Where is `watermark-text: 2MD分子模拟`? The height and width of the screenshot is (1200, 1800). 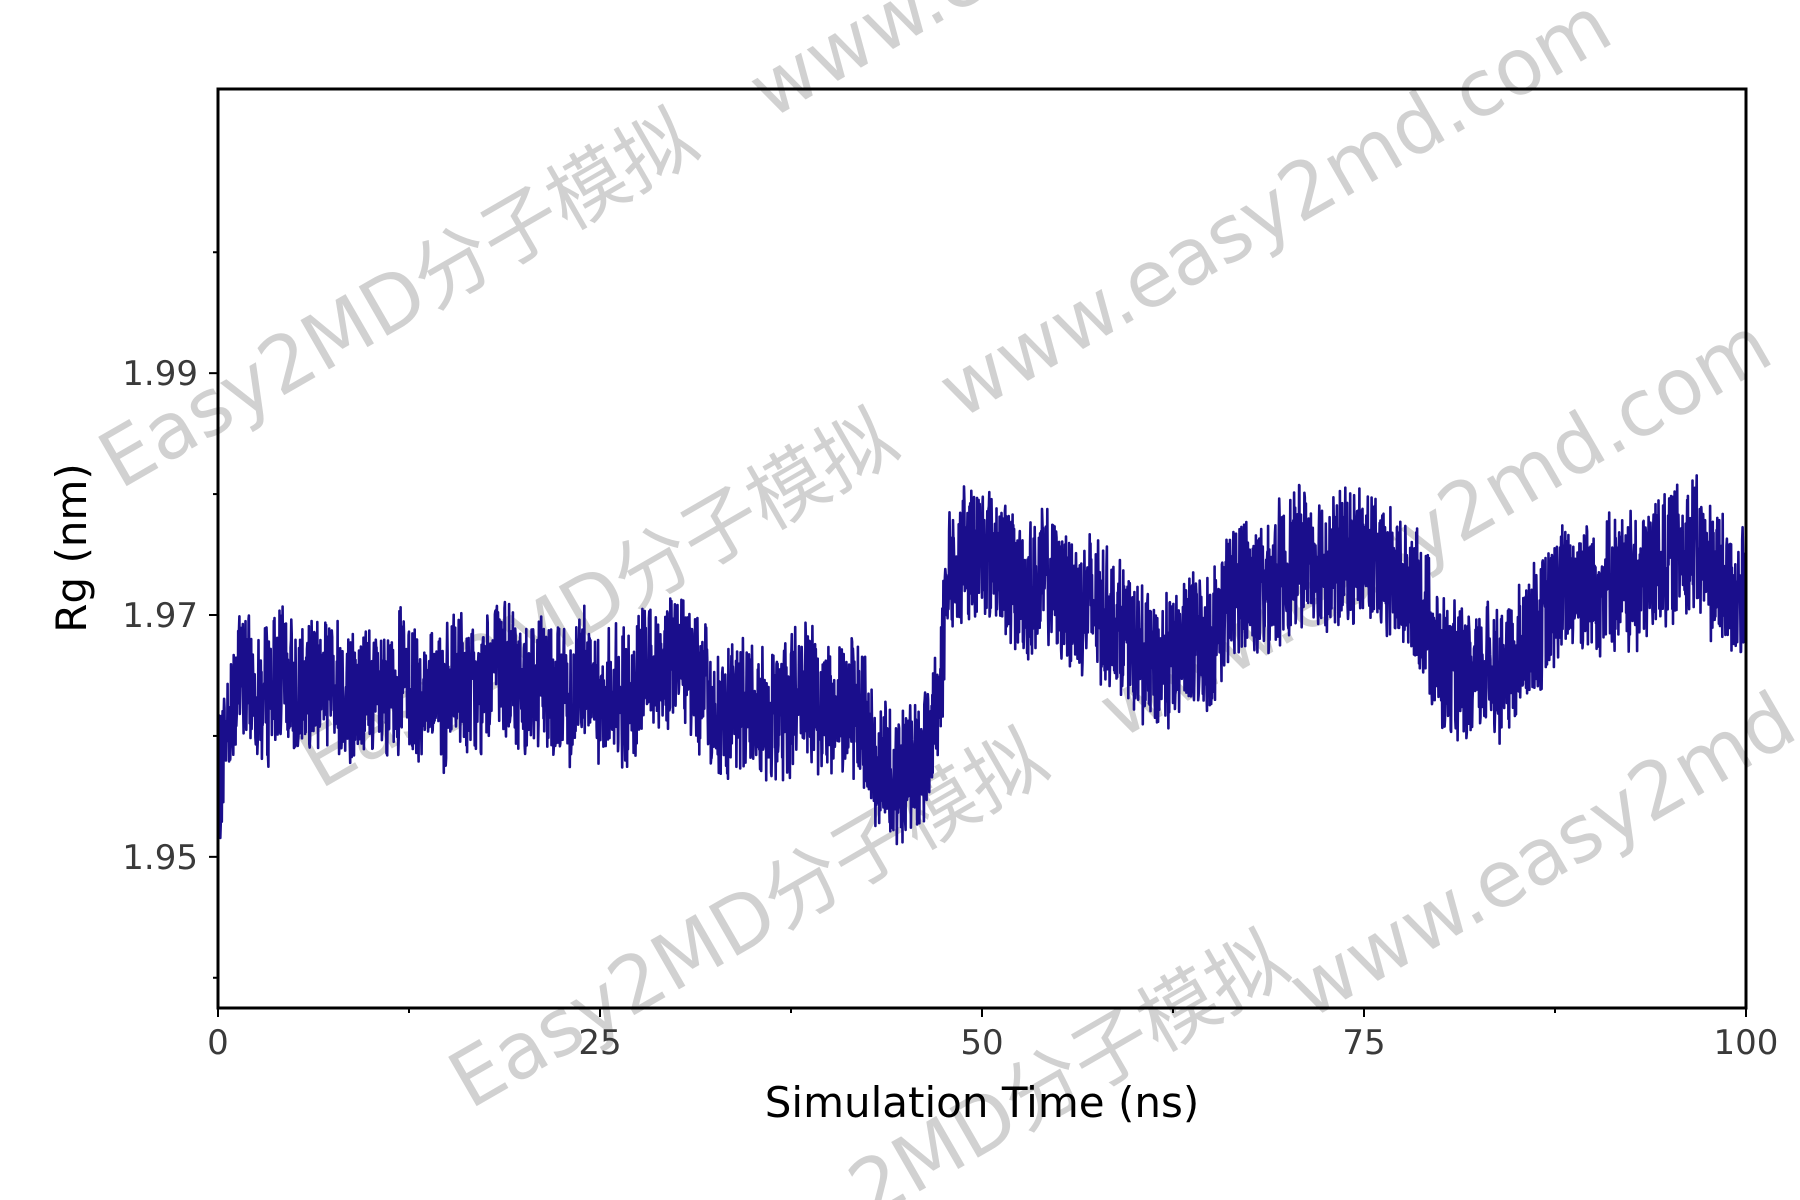
watermark-text: 2MD分子模拟 is located at coordinates (1069, 1057).